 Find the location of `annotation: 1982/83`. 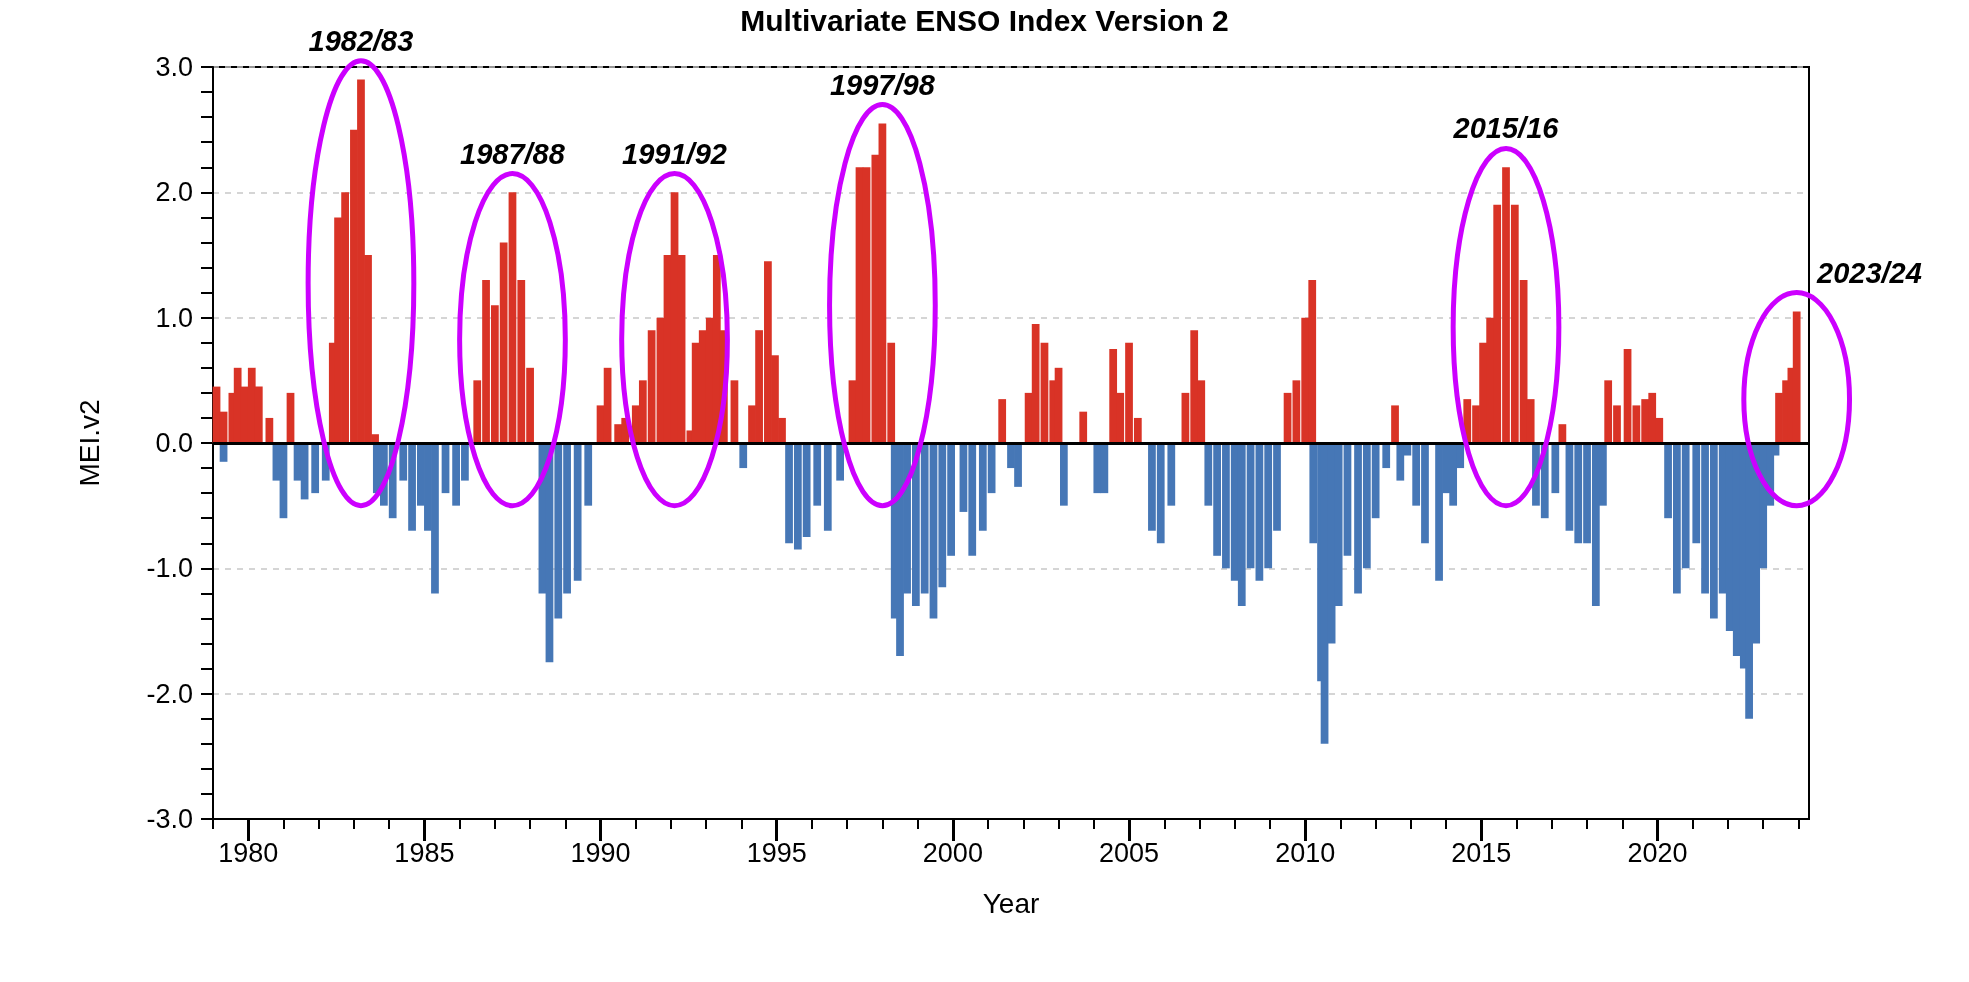

annotation: 1982/83 is located at coordinates (361, 40).